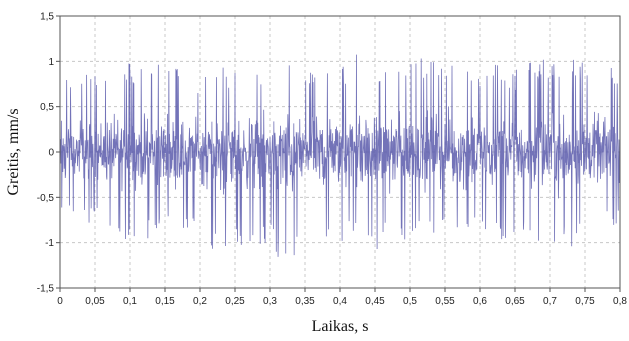 The height and width of the screenshot is (341, 629). I want to click on x-tick-label: 0,3, so click(270, 301).